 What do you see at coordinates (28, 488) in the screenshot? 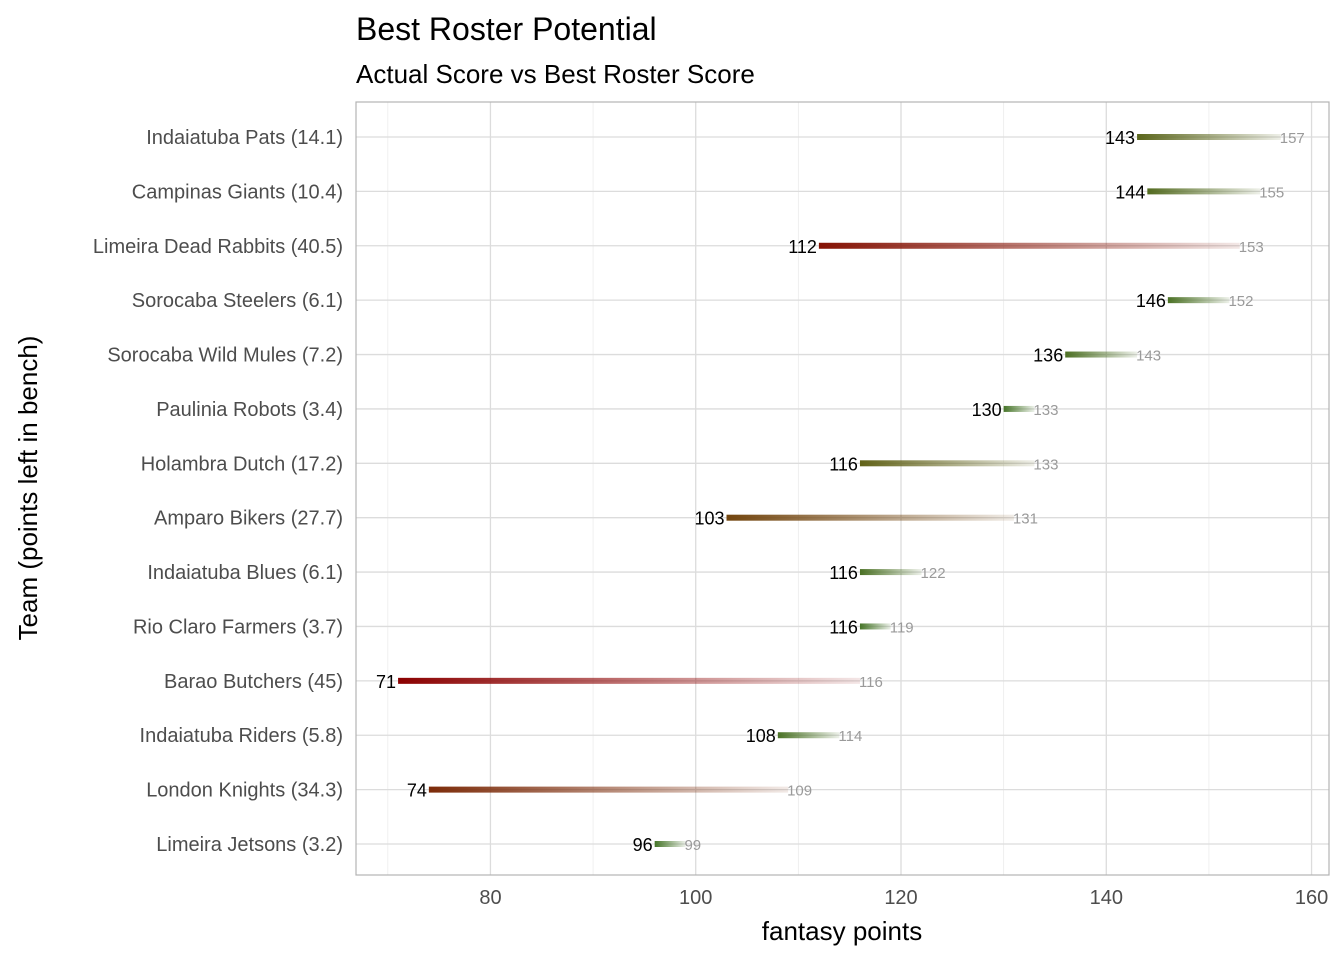
I see `y-axis-label: Team (points left in bench)` at bounding box center [28, 488].